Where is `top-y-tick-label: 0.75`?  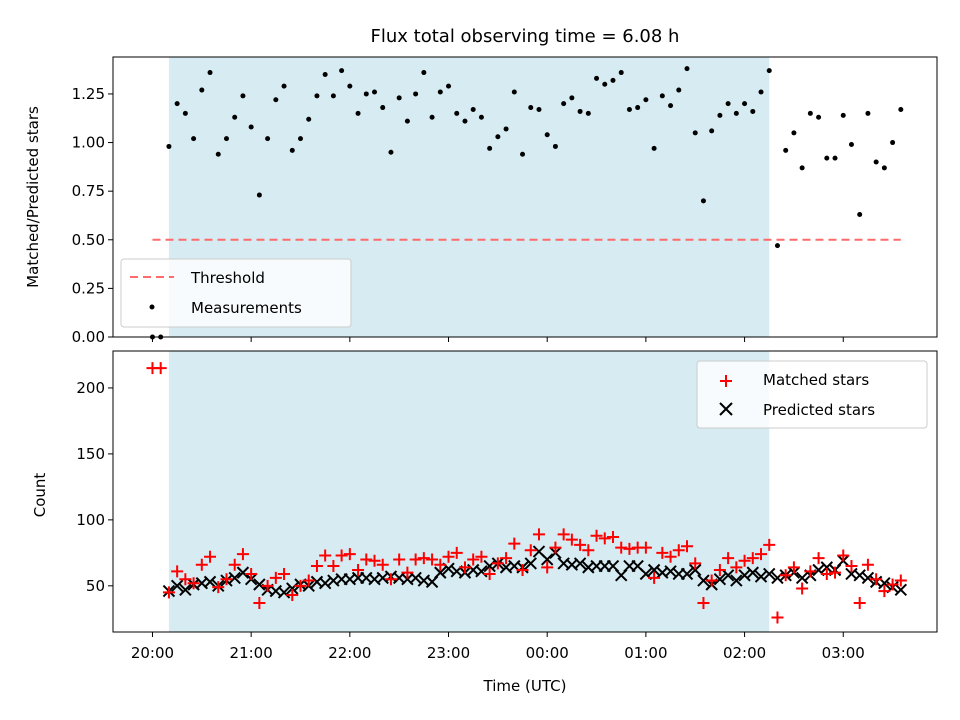
top-y-tick-label: 0.75 is located at coordinates (88, 191).